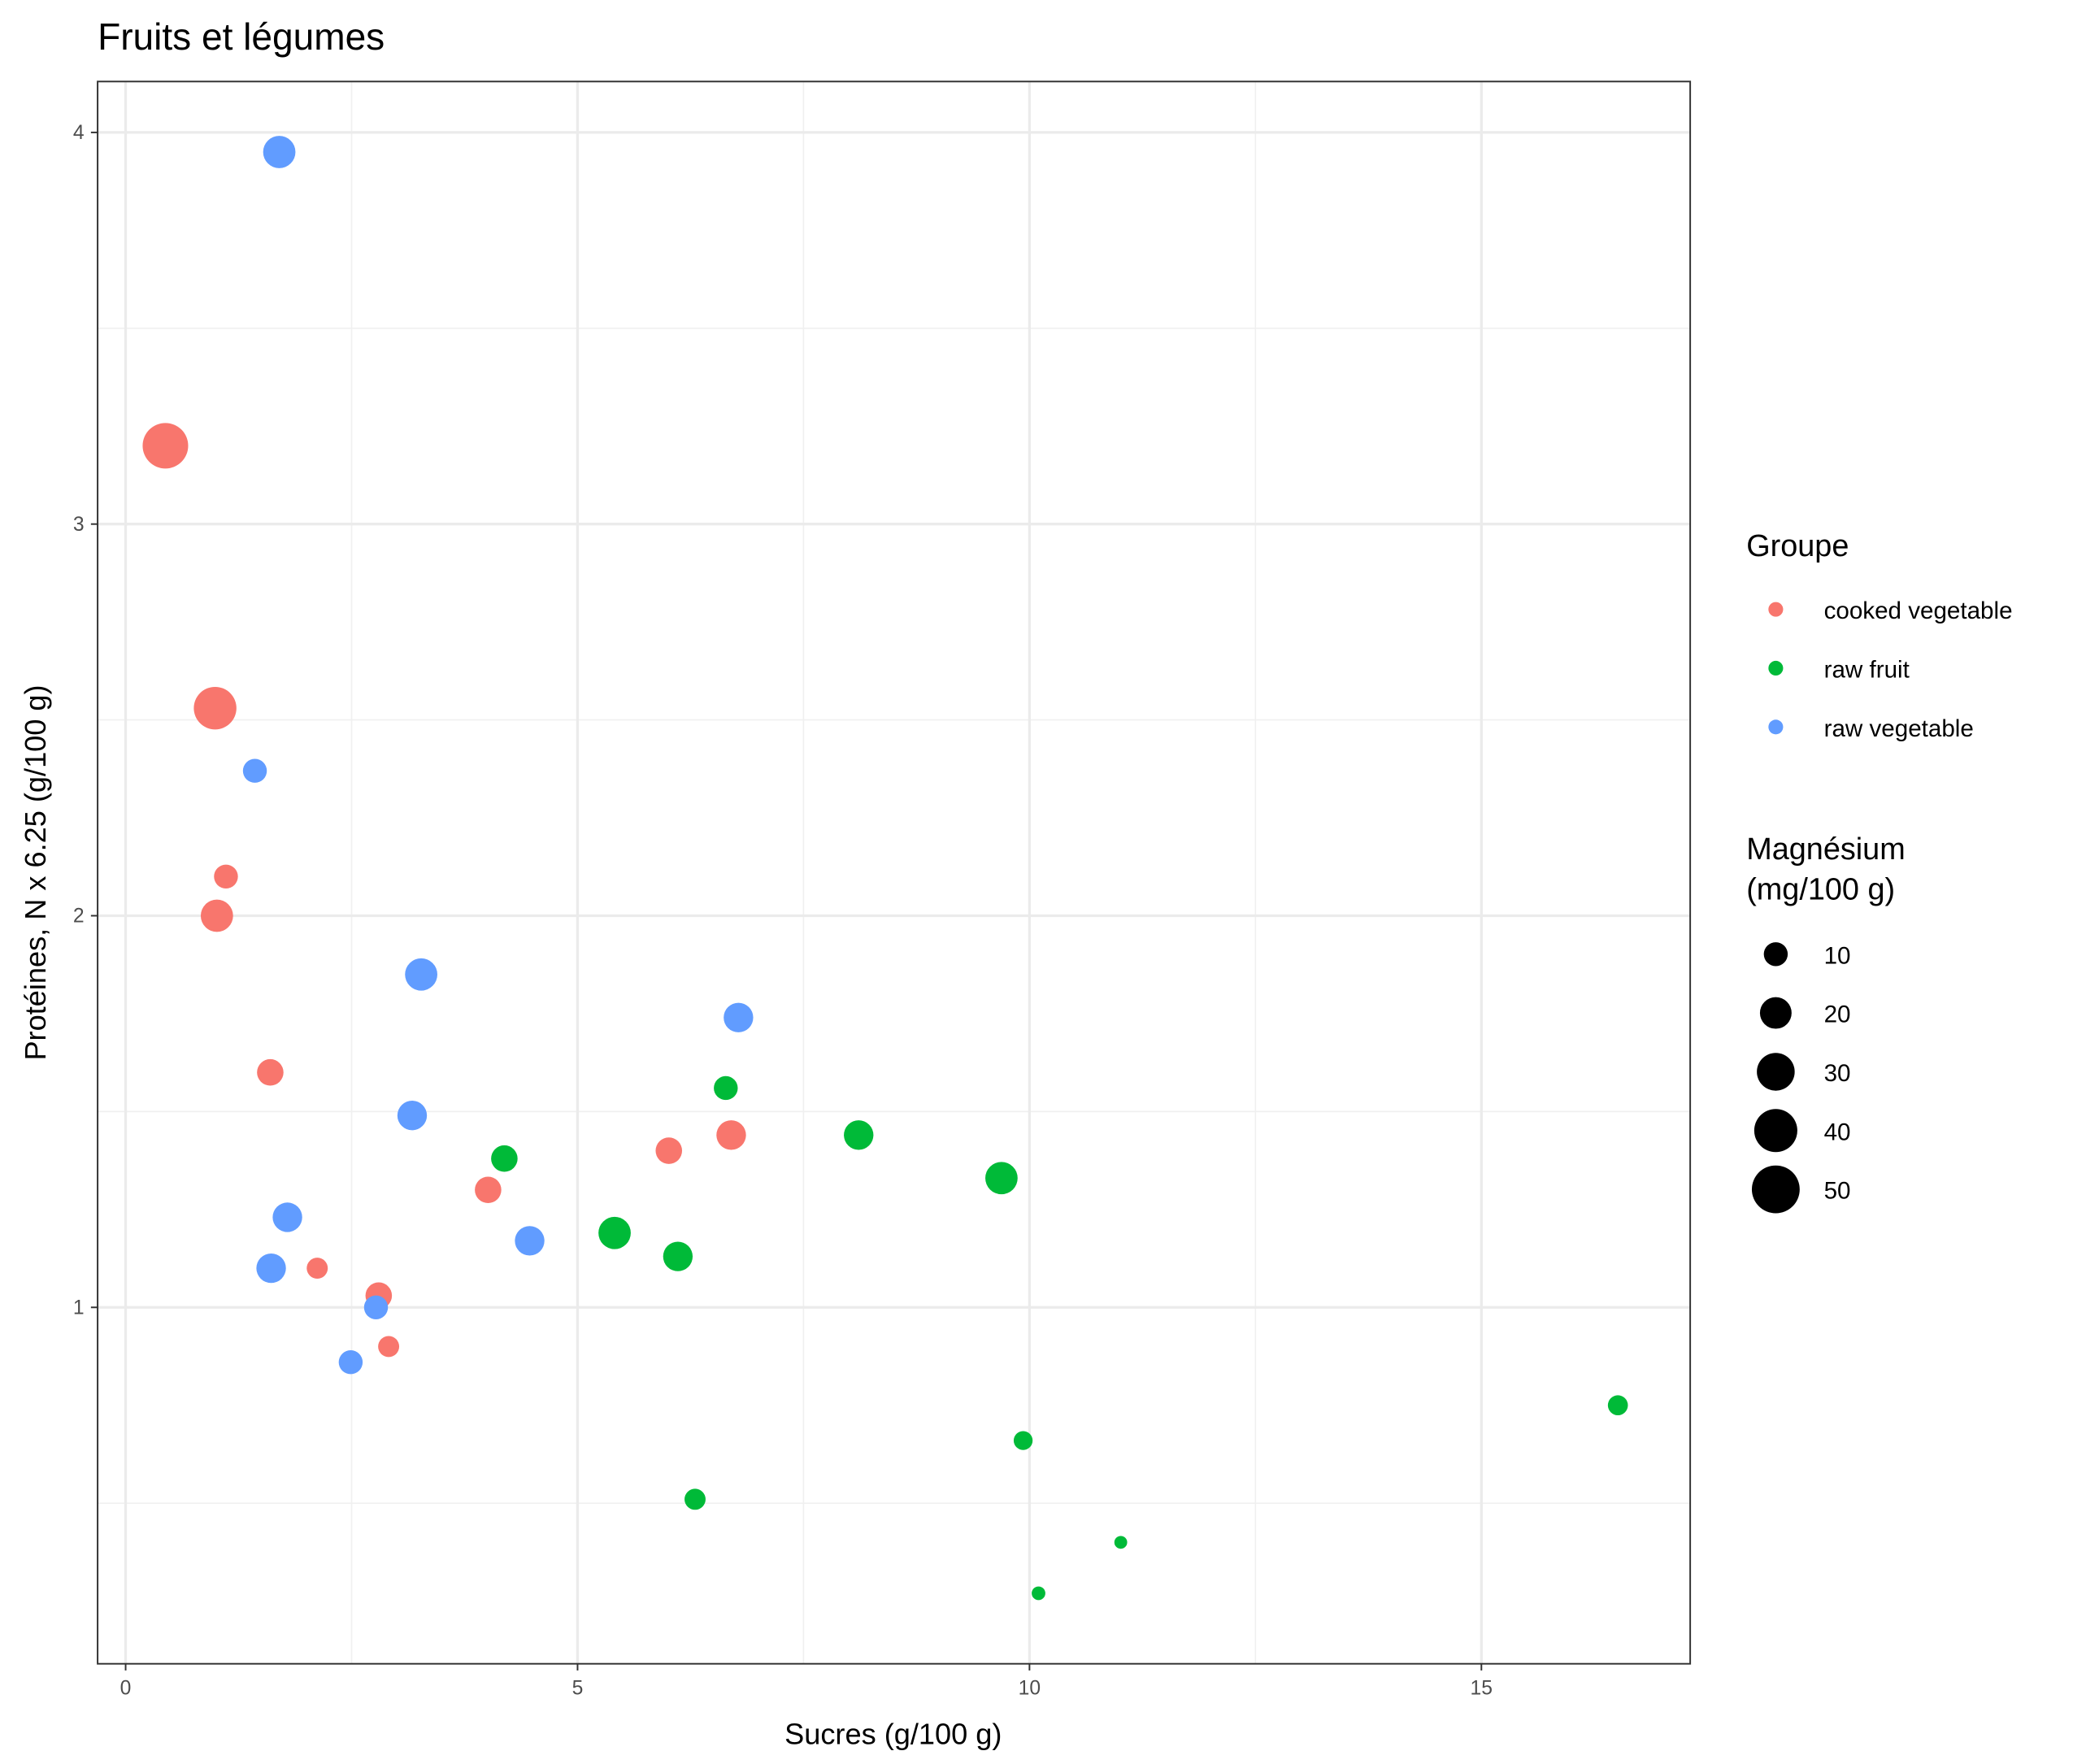 This screenshot has height=1764, width=2086. What do you see at coordinates (79, 1308) in the screenshot?
I see `y-tick-label: 1` at bounding box center [79, 1308].